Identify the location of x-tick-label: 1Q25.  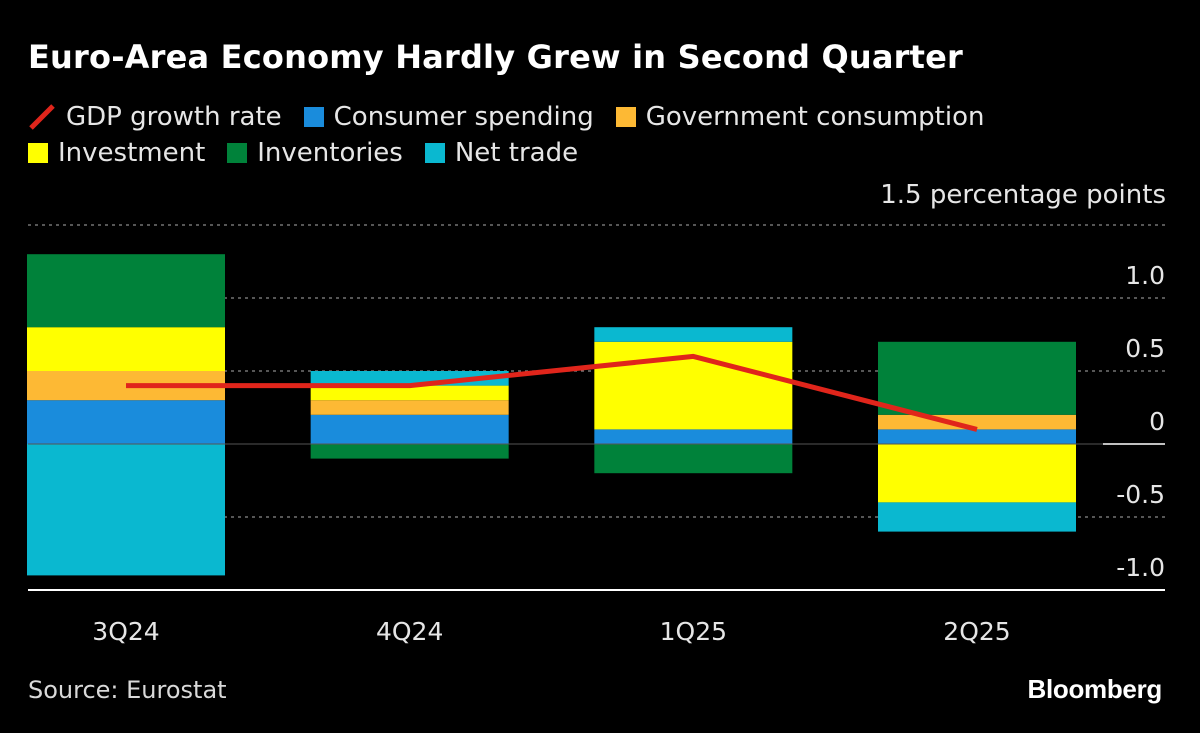
(693, 631).